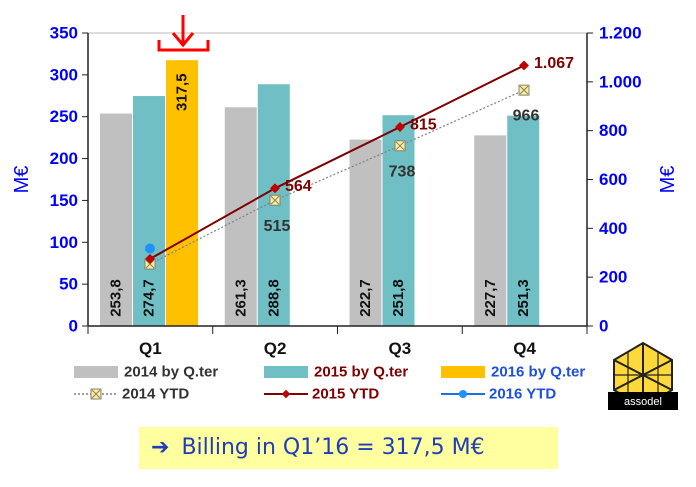 Image resolution: width=696 pixels, height=487 pixels. Describe the element at coordinates (68, 284) in the screenshot. I see `y-left-tick-label: 50` at that location.